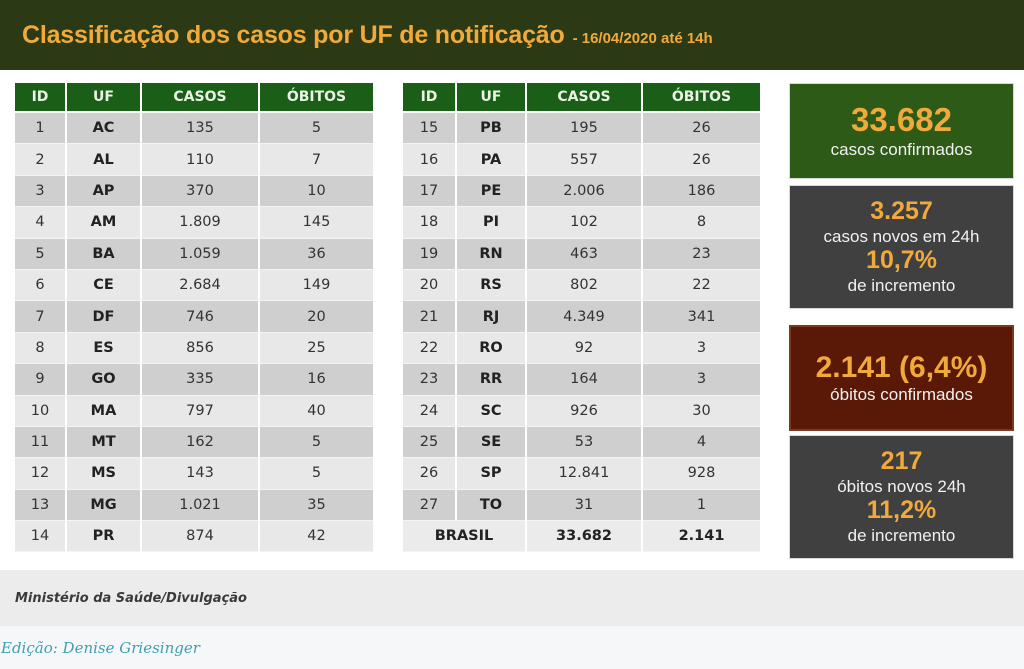 This screenshot has height=669, width=1024. I want to click on column-header-id: ID, so click(429, 98).